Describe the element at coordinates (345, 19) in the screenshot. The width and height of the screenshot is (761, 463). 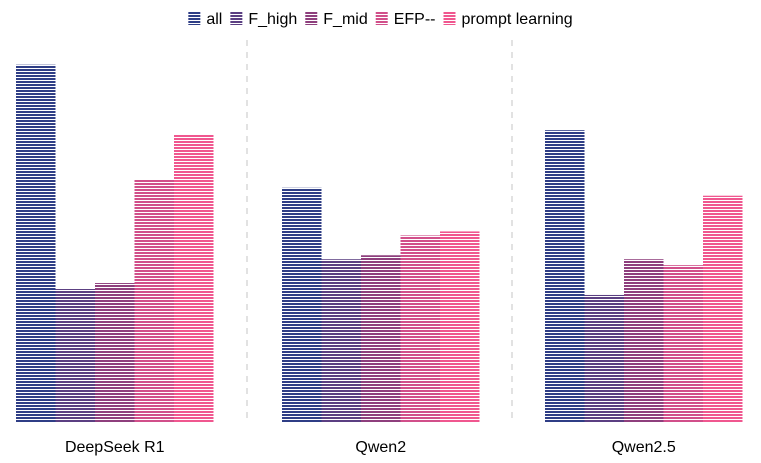
I see `legend-label: F_mid` at that location.